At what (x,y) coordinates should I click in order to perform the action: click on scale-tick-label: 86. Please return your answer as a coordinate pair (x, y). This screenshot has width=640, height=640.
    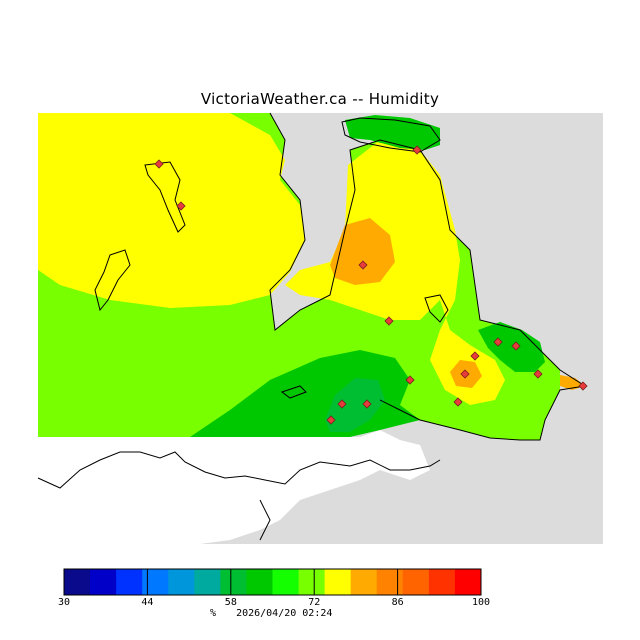
    Looking at the image, I should click on (397, 602).